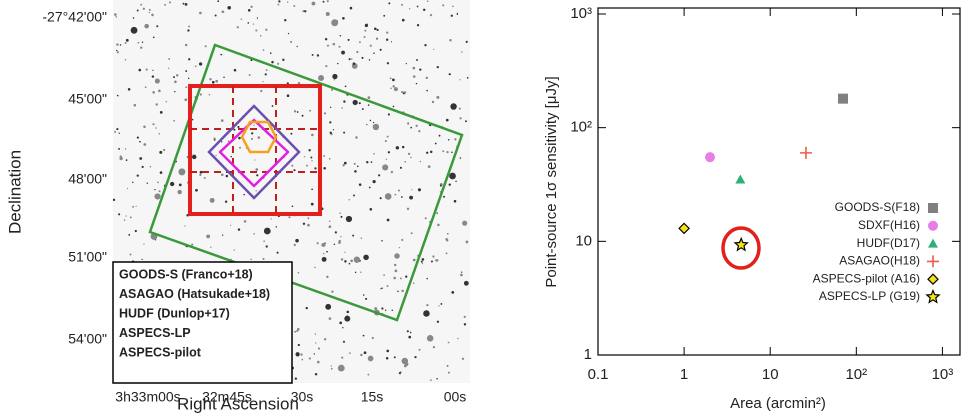 This screenshot has height=420, width=965. I want to click on x-axis-title: Right Ascension, so click(238, 403).